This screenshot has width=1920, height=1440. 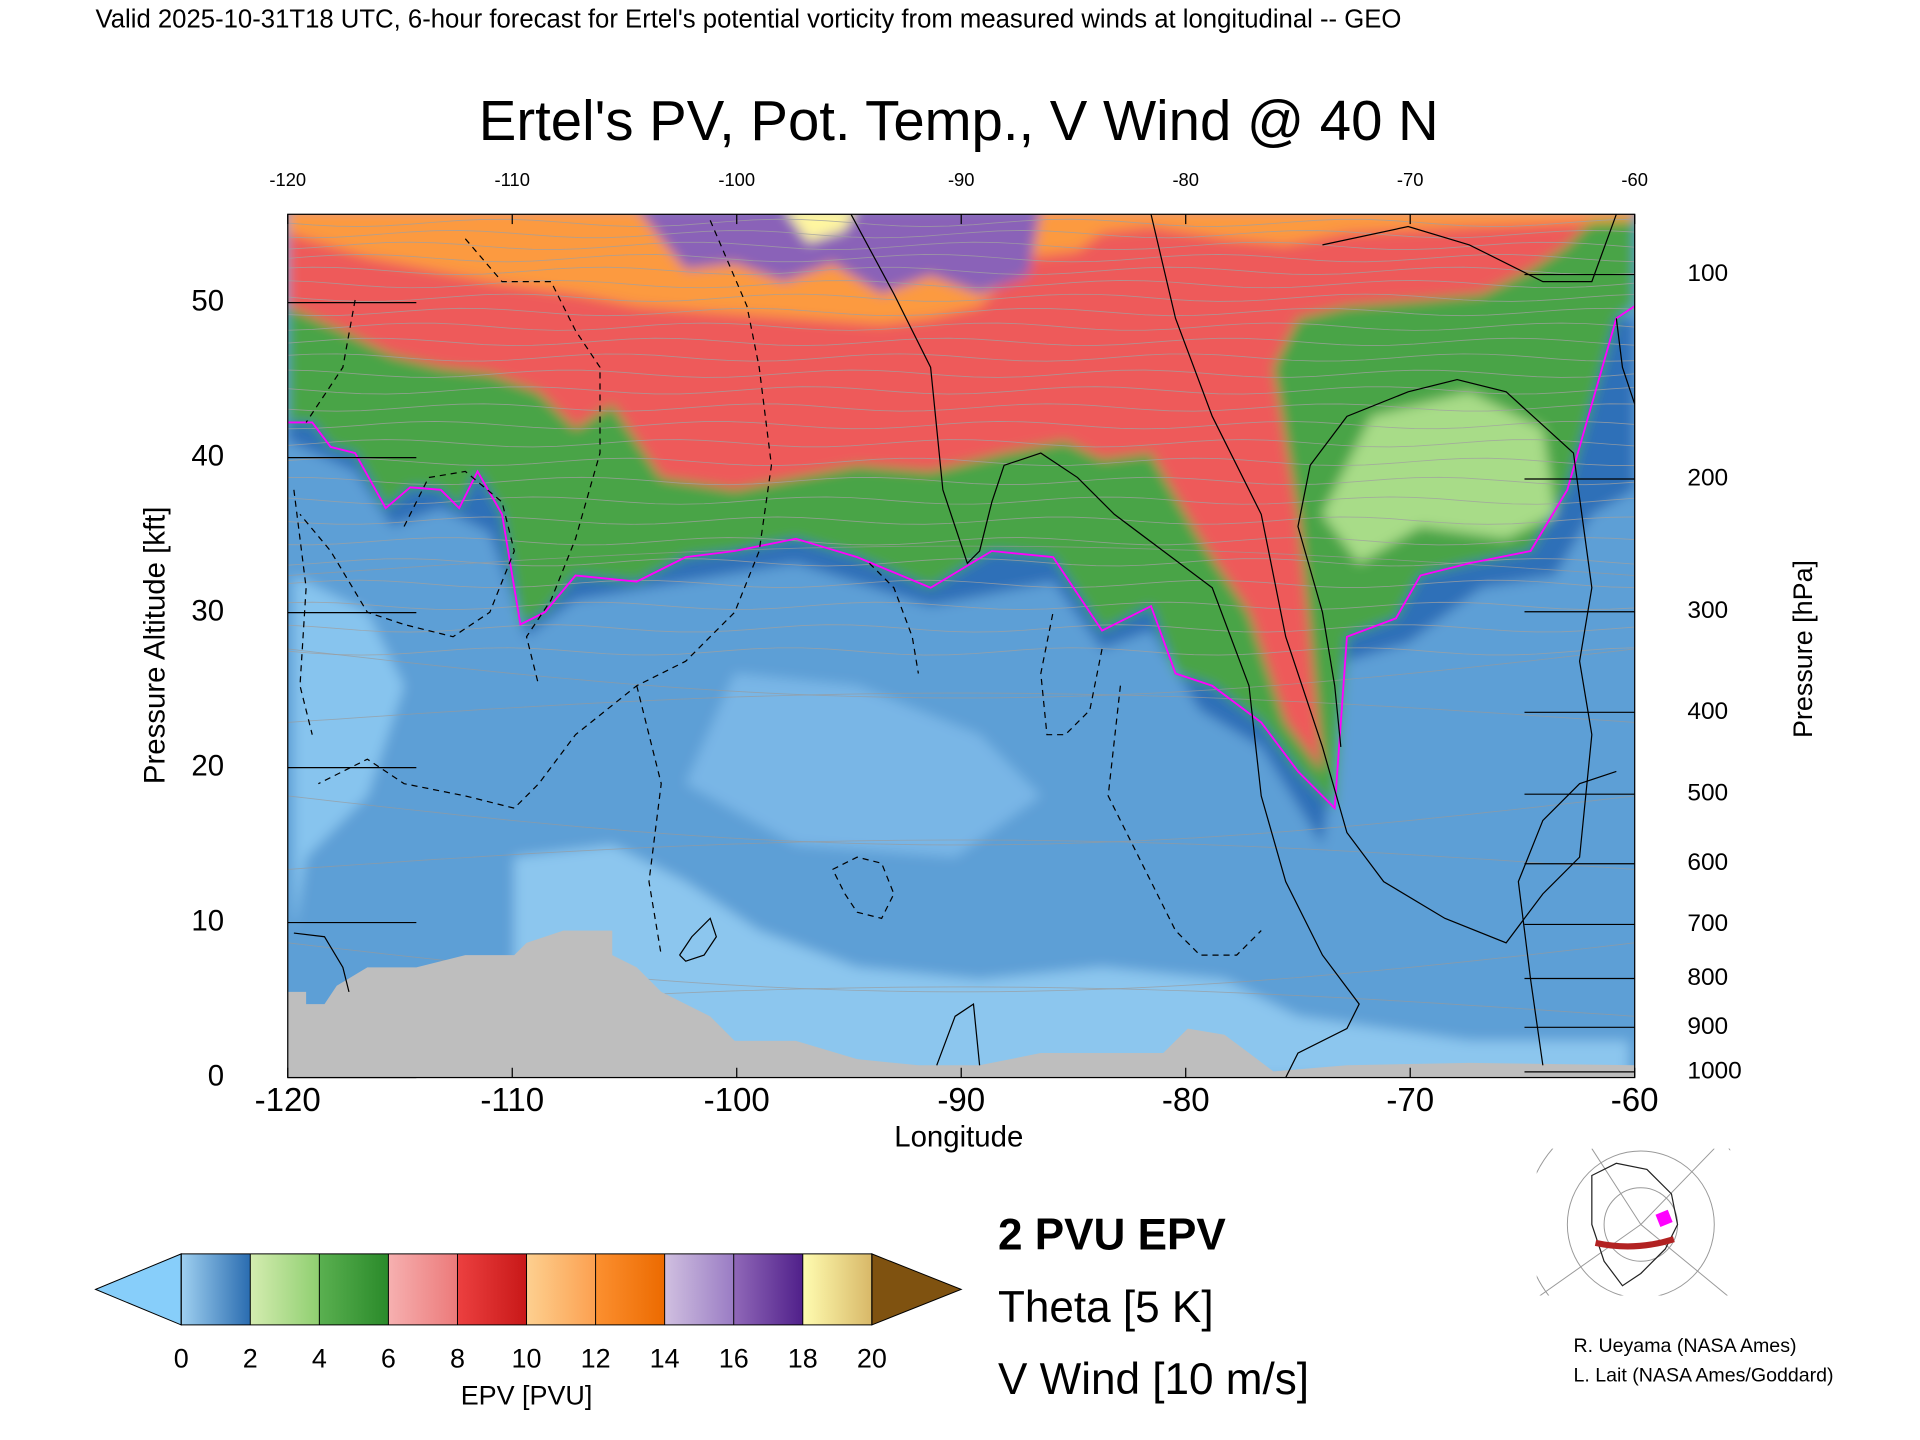 I want to click on colorbar-tick-label: 10, so click(x=527, y=1359).